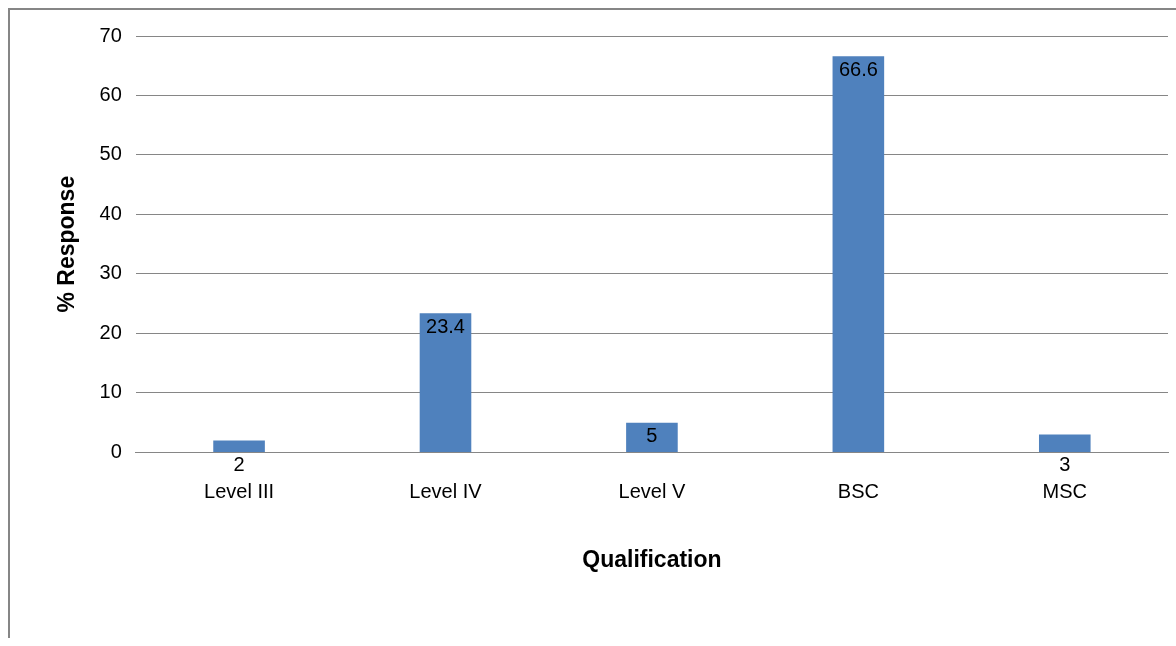  Describe the element at coordinates (239, 490) in the screenshot. I see `x-tick-label: Level III` at that location.